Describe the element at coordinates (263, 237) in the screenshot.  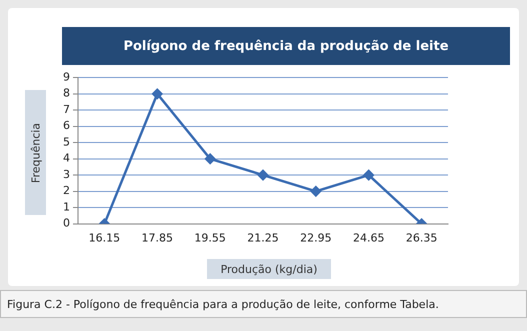
I see `x-tick-label: 21.25` at that location.